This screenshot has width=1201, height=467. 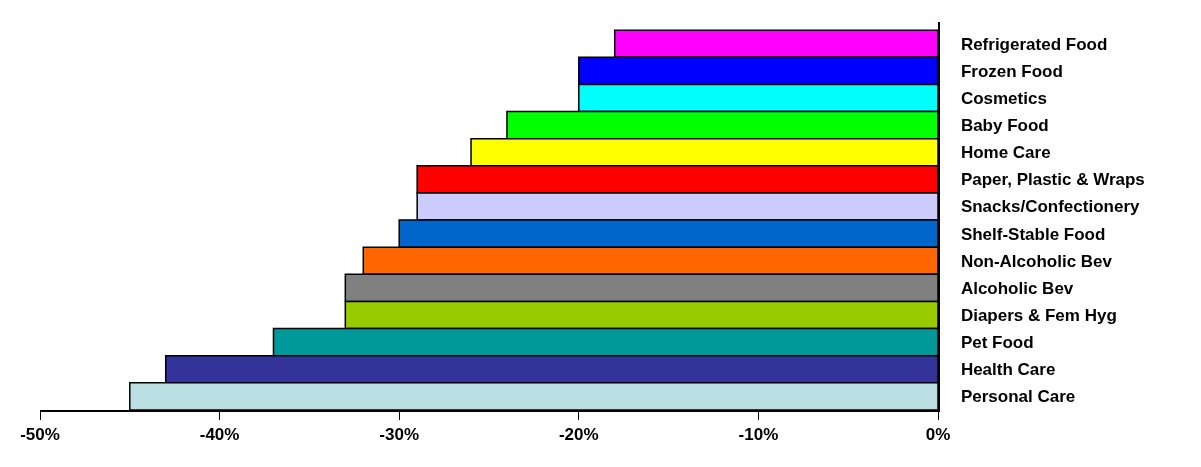 What do you see at coordinates (1052, 180) in the screenshot?
I see `y-tick-label: Paper, Plastic & Wraps` at bounding box center [1052, 180].